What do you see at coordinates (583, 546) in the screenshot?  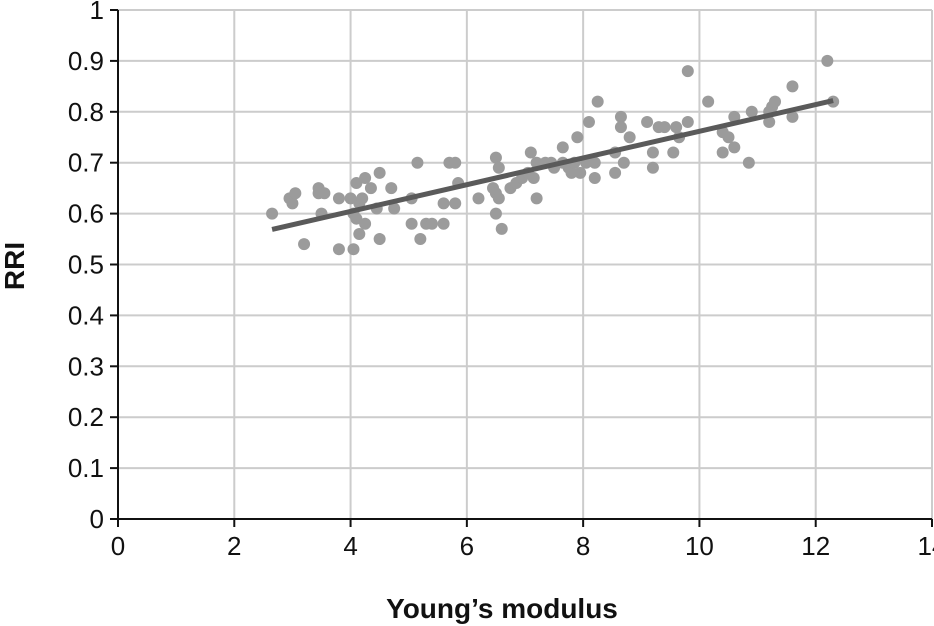 I see `x-tick-label: 8` at bounding box center [583, 546].